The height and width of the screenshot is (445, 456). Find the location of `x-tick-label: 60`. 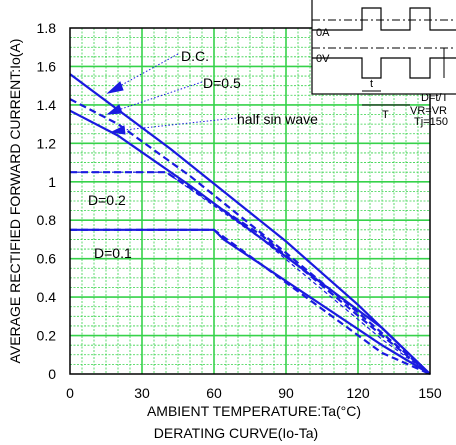

x-tick-label: 60 is located at coordinates (214, 393).